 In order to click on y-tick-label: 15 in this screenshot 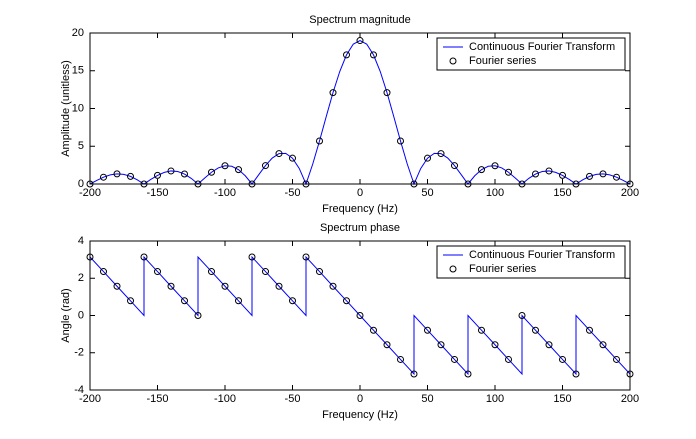, I will do `click(78, 71)`.